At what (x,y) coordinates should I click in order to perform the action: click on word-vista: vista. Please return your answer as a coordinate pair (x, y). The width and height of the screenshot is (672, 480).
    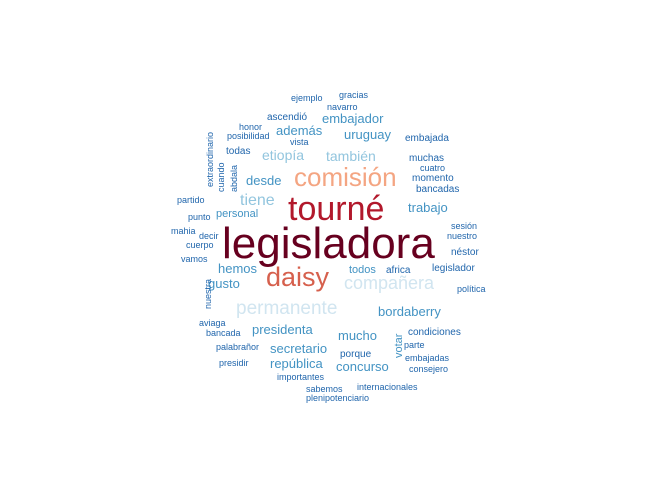
    Looking at the image, I should click on (299, 142).